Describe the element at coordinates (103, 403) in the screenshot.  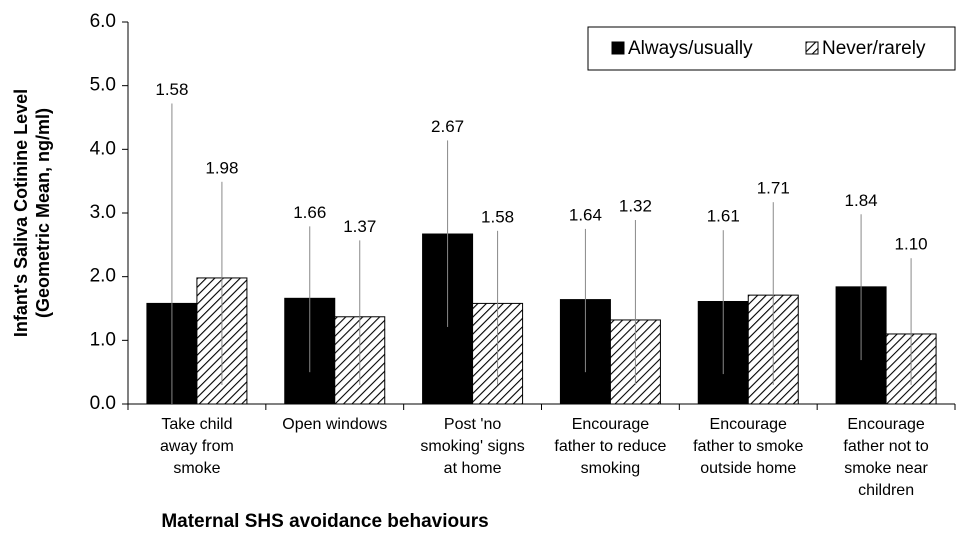
I see `y-tick-label: 0.0` at that location.